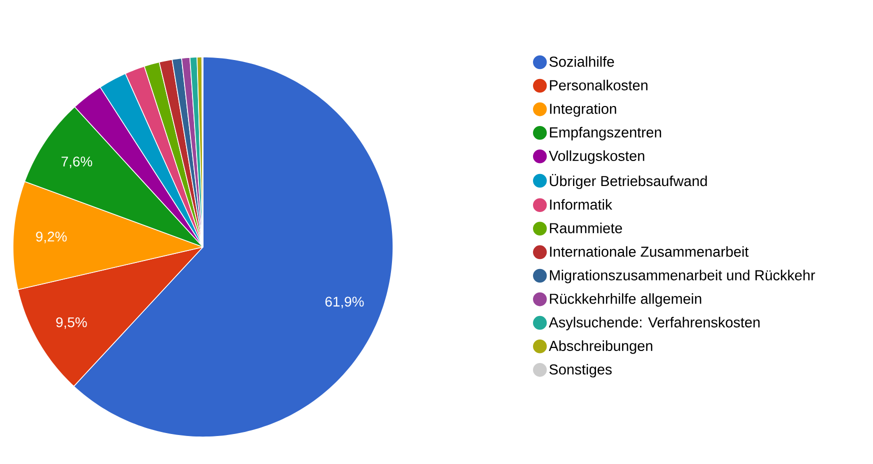  I want to click on legend-label: Raummiete, so click(586, 228).